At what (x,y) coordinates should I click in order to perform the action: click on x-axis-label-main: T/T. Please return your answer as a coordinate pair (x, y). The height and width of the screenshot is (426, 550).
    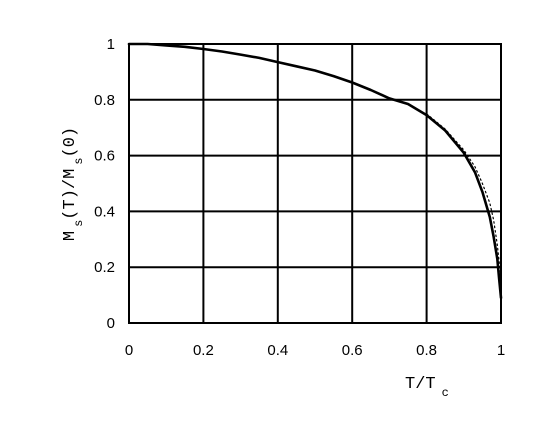
    Looking at the image, I should click on (420, 384).